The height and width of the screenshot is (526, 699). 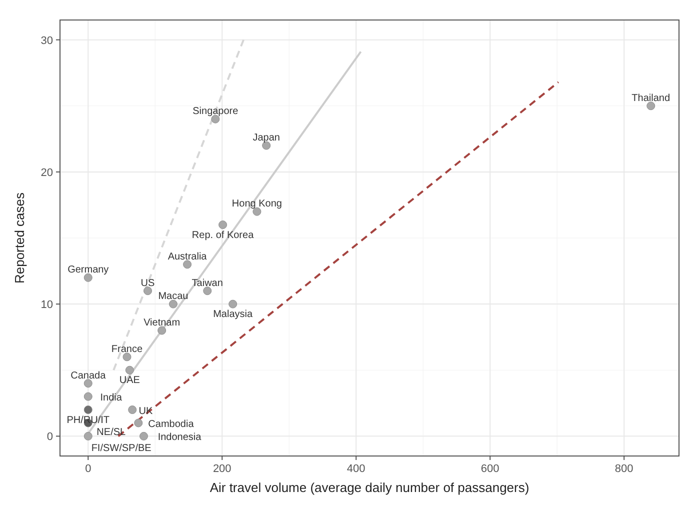 I want to click on x-tick-label: 0, so click(x=88, y=469).